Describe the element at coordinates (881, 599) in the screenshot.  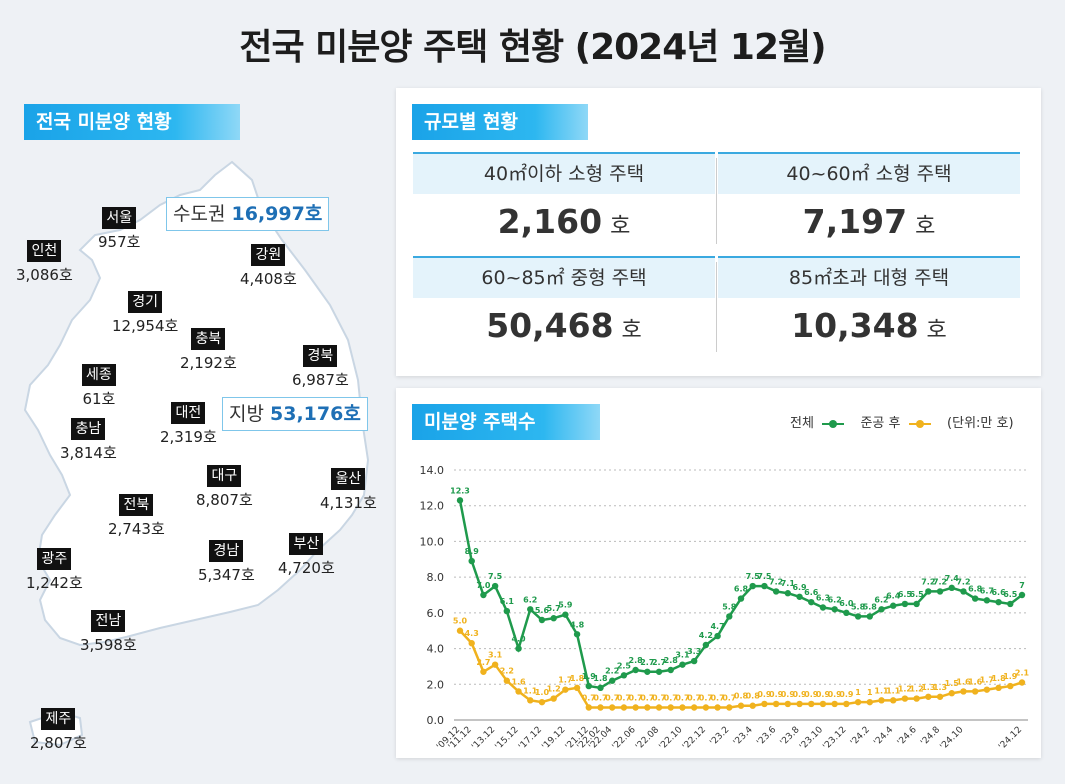
I see `data-label-total: 6.2` at that location.